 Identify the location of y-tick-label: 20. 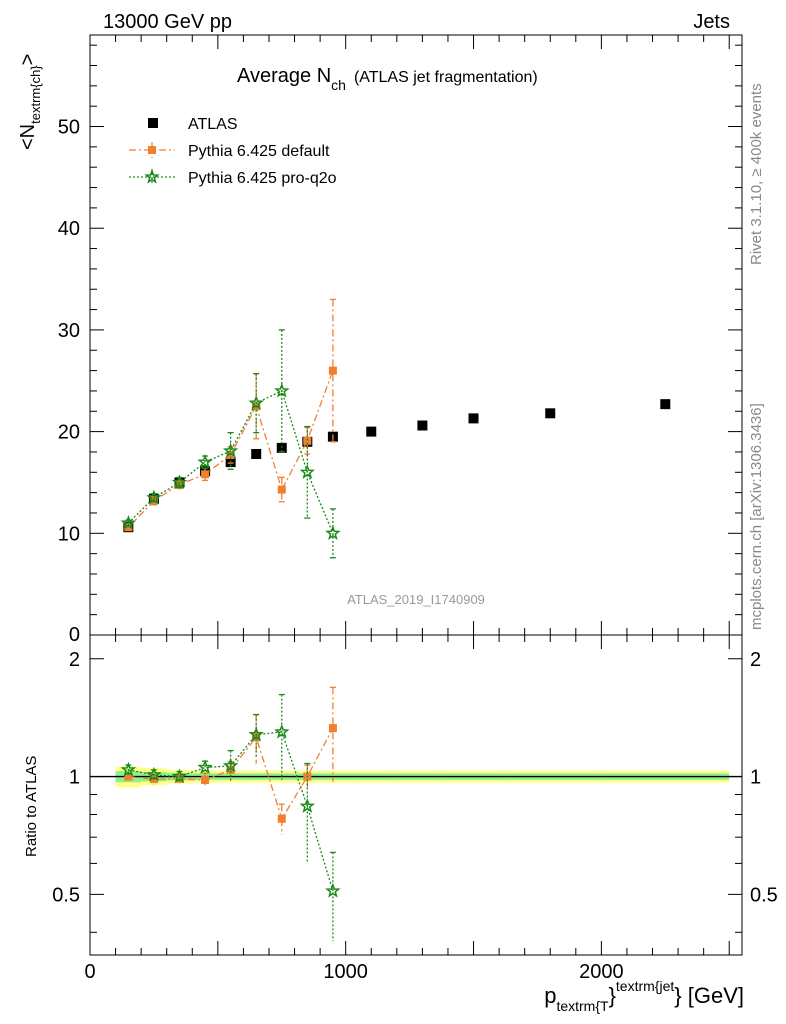
(69, 433).